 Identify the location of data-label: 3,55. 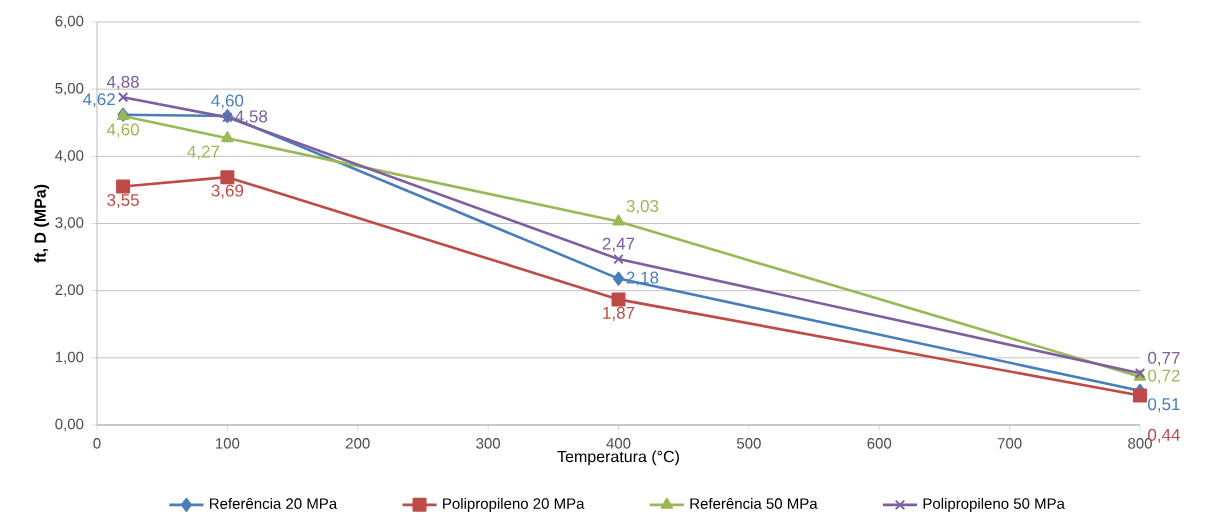
(123, 200).